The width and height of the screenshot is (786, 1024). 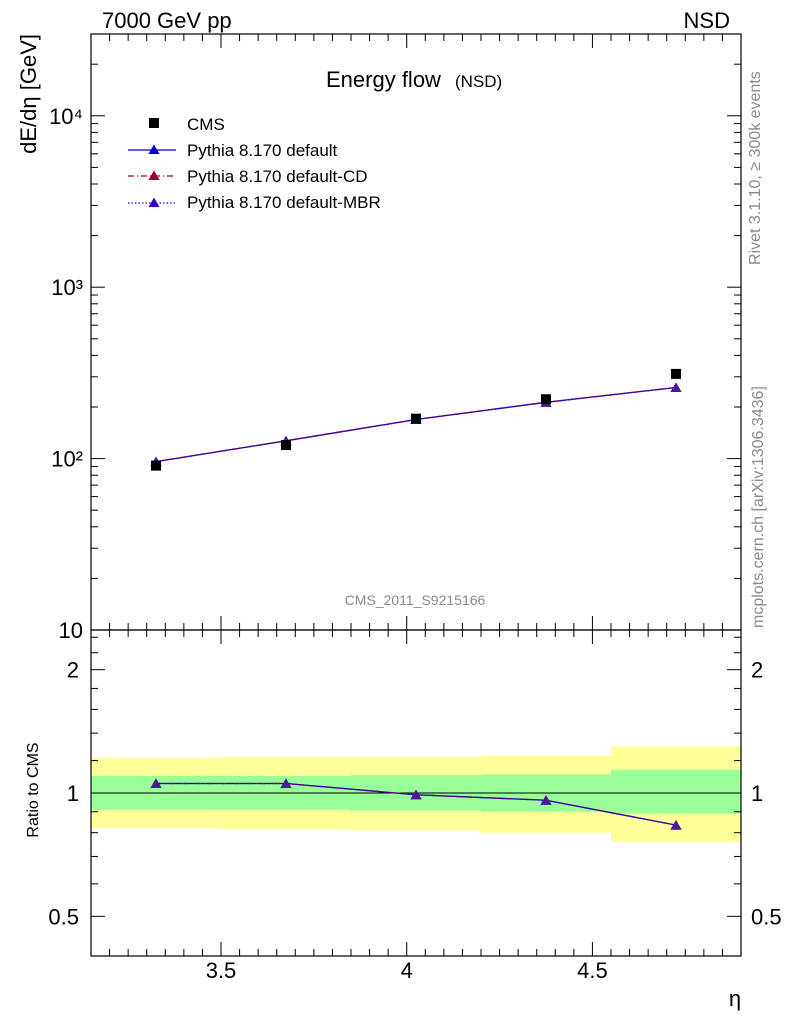 What do you see at coordinates (592, 970) in the screenshot?
I see `x-tick-label: 4.5` at bounding box center [592, 970].